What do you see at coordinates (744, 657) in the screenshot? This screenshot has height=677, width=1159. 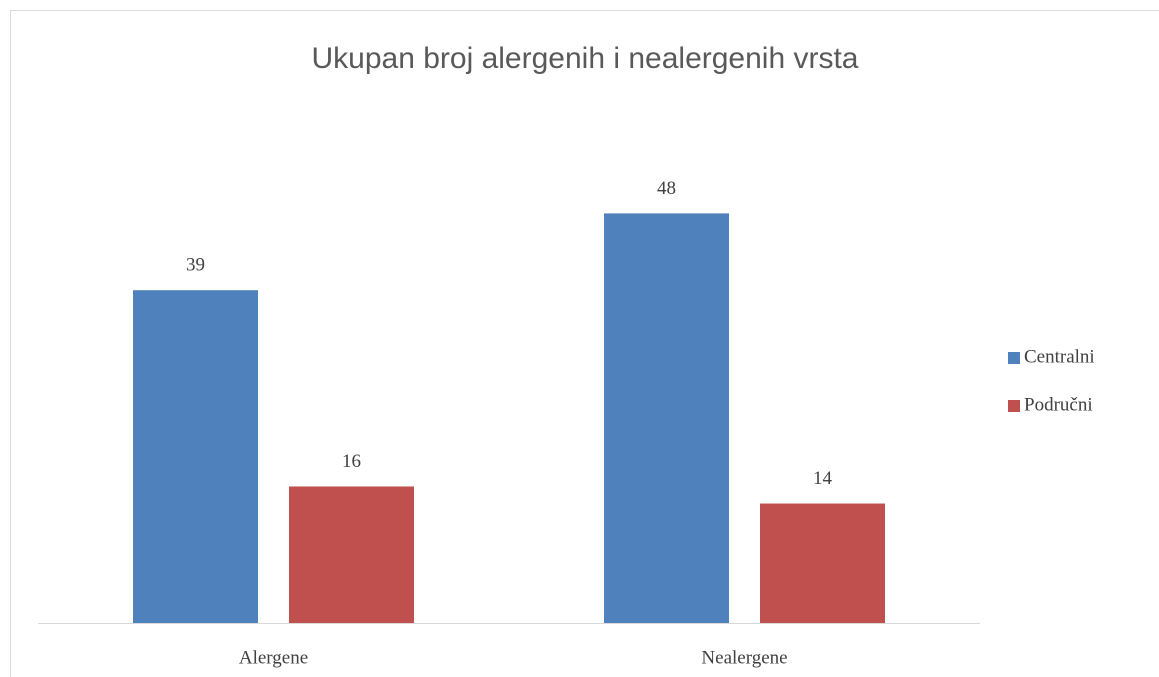 I see `x-tick-label: Nealergene` at bounding box center [744, 657].